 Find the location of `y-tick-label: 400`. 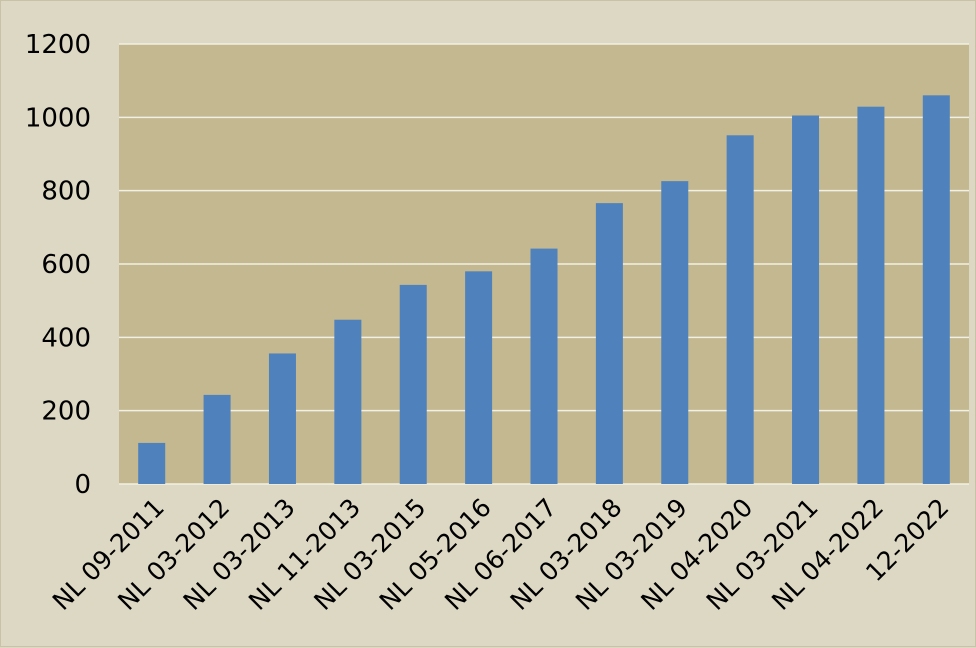

y-tick-label: 400 is located at coordinates (66, 338).